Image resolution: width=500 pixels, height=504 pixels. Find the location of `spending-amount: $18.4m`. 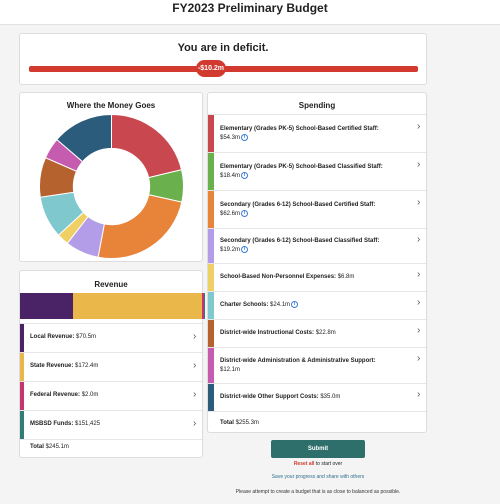

spending-amount: $18.4m is located at coordinates (230, 176).